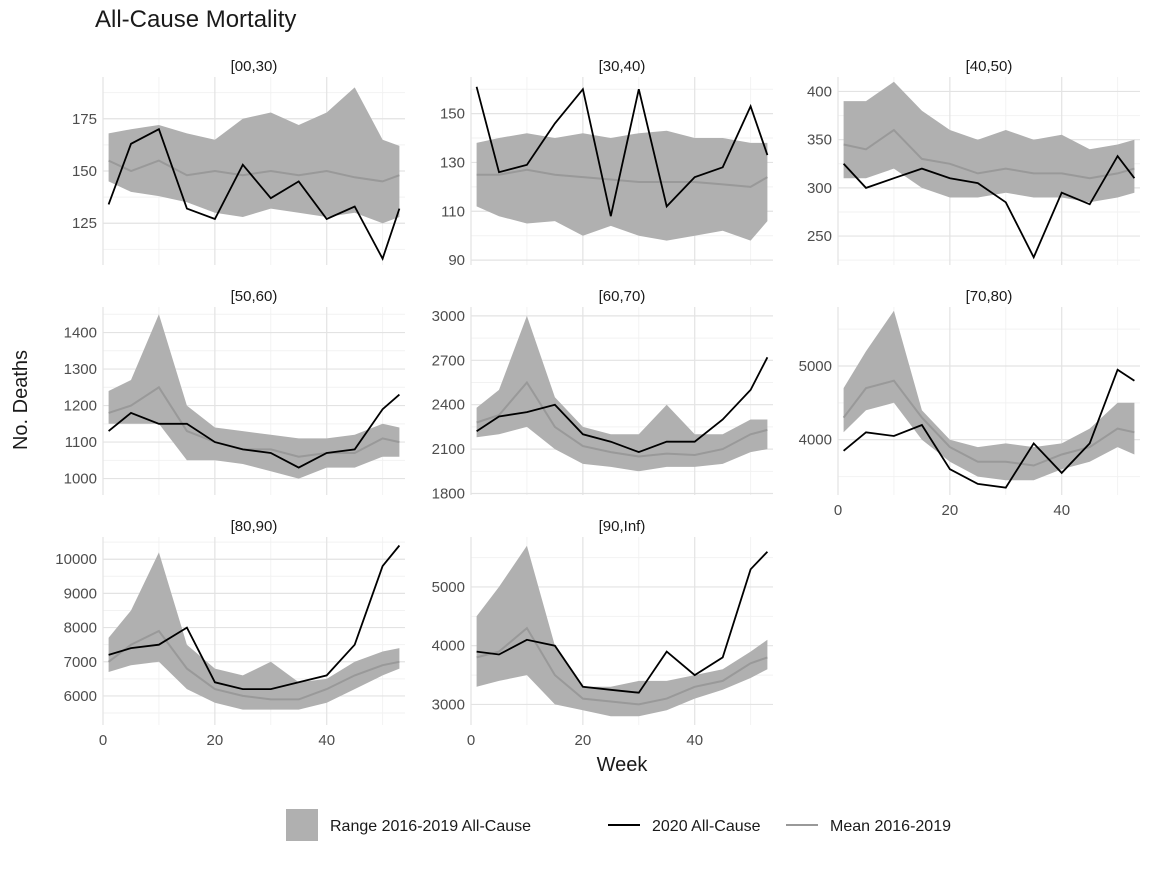 The image size is (1152, 869). Describe the element at coordinates (254, 66) in the screenshot. I see `panel-label: [00,30)` at that location.